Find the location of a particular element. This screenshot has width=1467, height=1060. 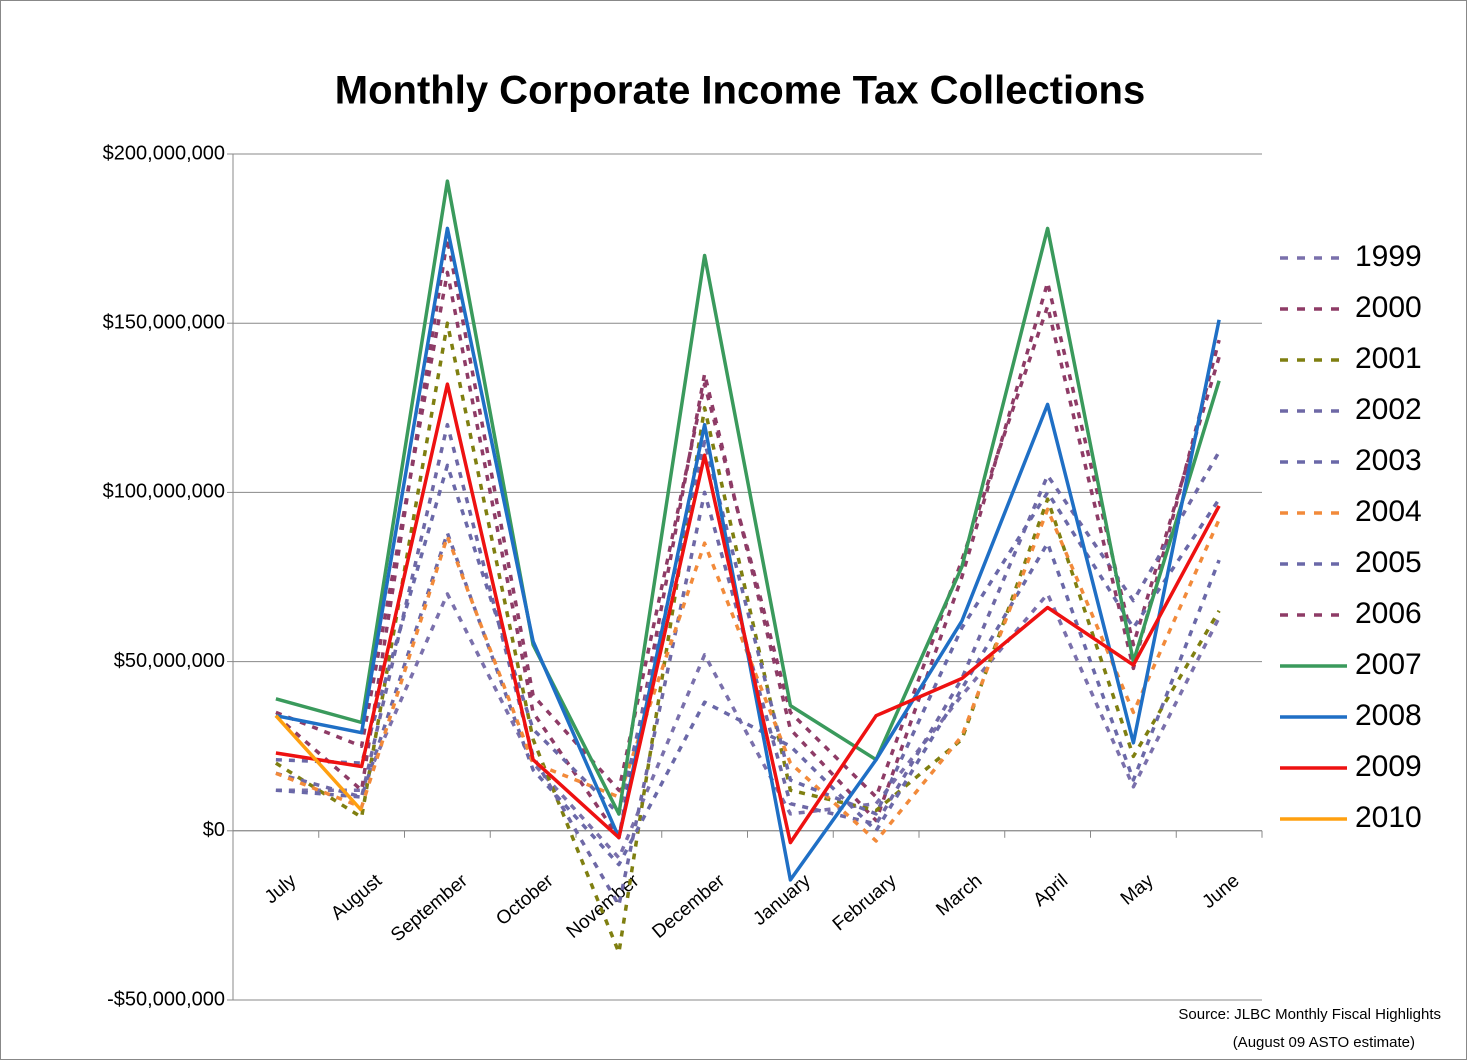

legend-label: 2010 is located at coordinates (1388, 817).